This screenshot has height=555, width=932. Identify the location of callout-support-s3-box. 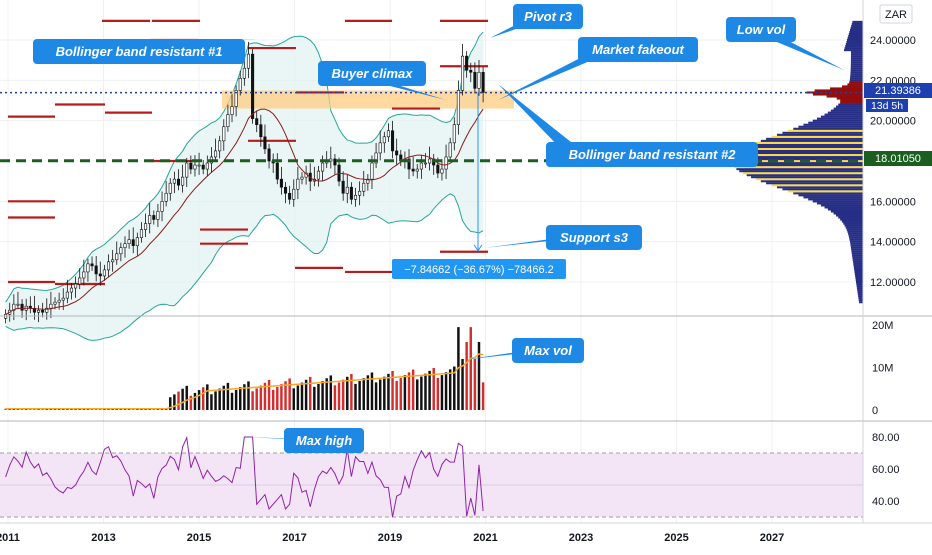
(594, 237).